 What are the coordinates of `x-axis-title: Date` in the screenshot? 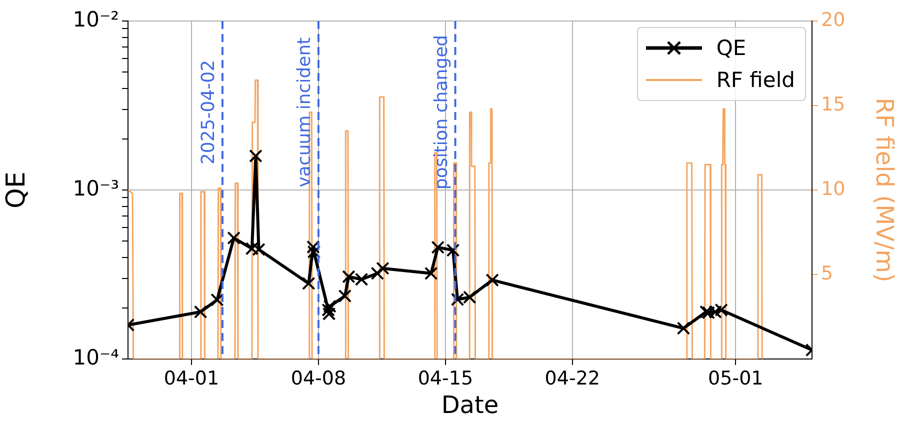 It's located at (470, 404).